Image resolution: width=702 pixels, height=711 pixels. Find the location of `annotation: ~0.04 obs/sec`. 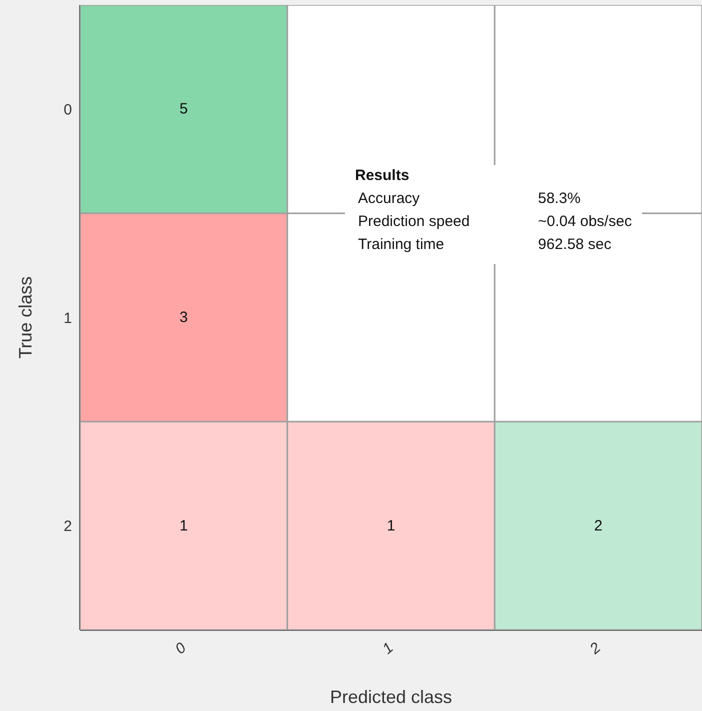

annotation: ~0.04 obs/sec is located at coordinates (585, 222).